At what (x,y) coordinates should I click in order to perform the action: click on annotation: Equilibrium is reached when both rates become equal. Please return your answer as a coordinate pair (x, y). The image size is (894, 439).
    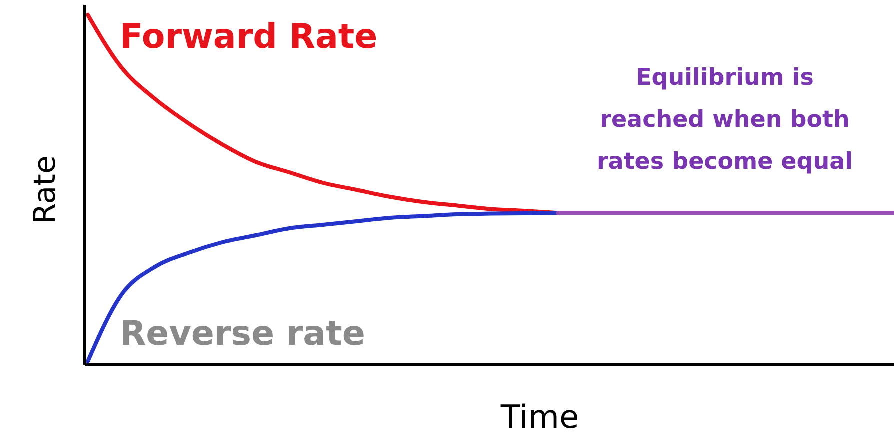
    Looking at the image, I should click on (725, 120).